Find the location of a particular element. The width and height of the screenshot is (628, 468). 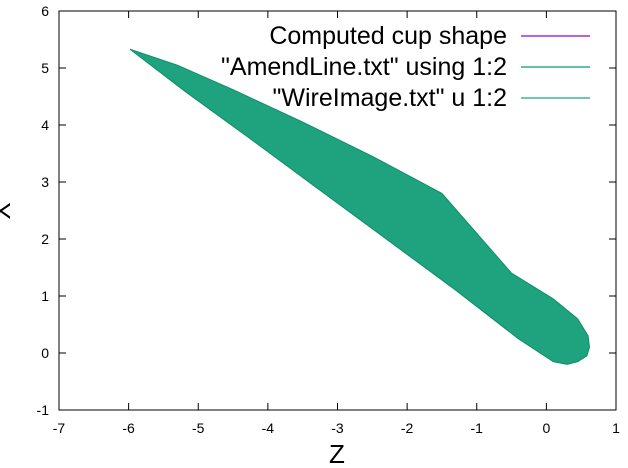

legend-label: "WireImage.txt" u 1:2 is located at coordinates (390, 98).